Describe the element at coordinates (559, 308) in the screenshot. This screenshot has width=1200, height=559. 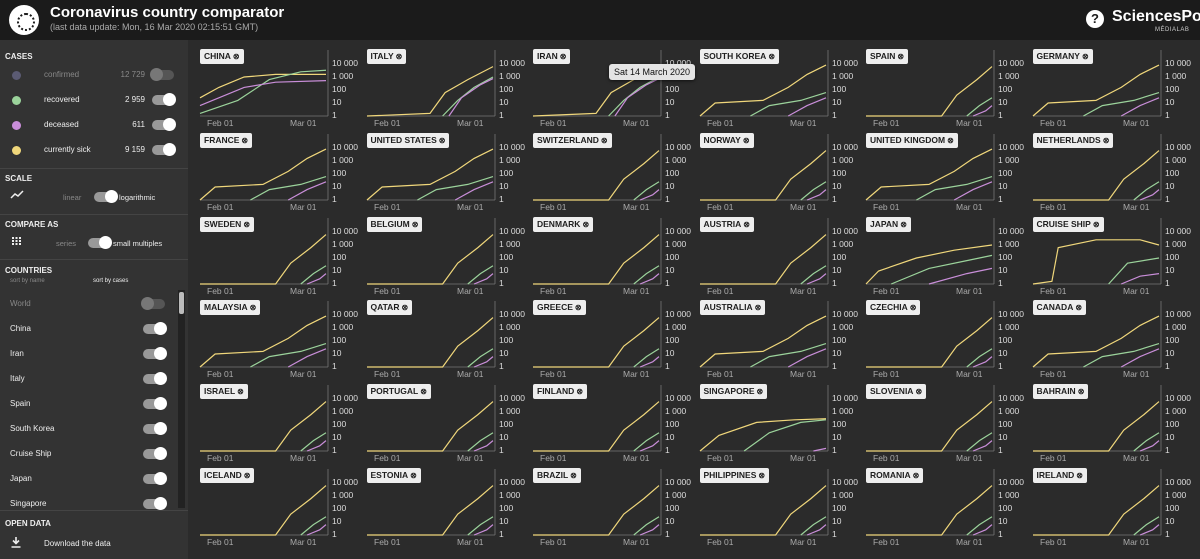
I see `country-pill: GREECE ⊗` at that location.